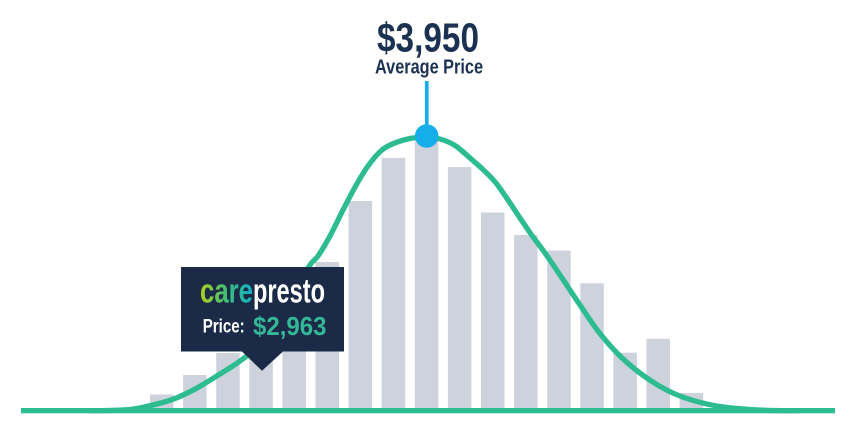 Image resolution: width=848 pixels, height=445 pixels. What do you see at coordinates (428, 38) in the screenshot?
I see `svg-text: $3,950` at bounding box center [428, 38].